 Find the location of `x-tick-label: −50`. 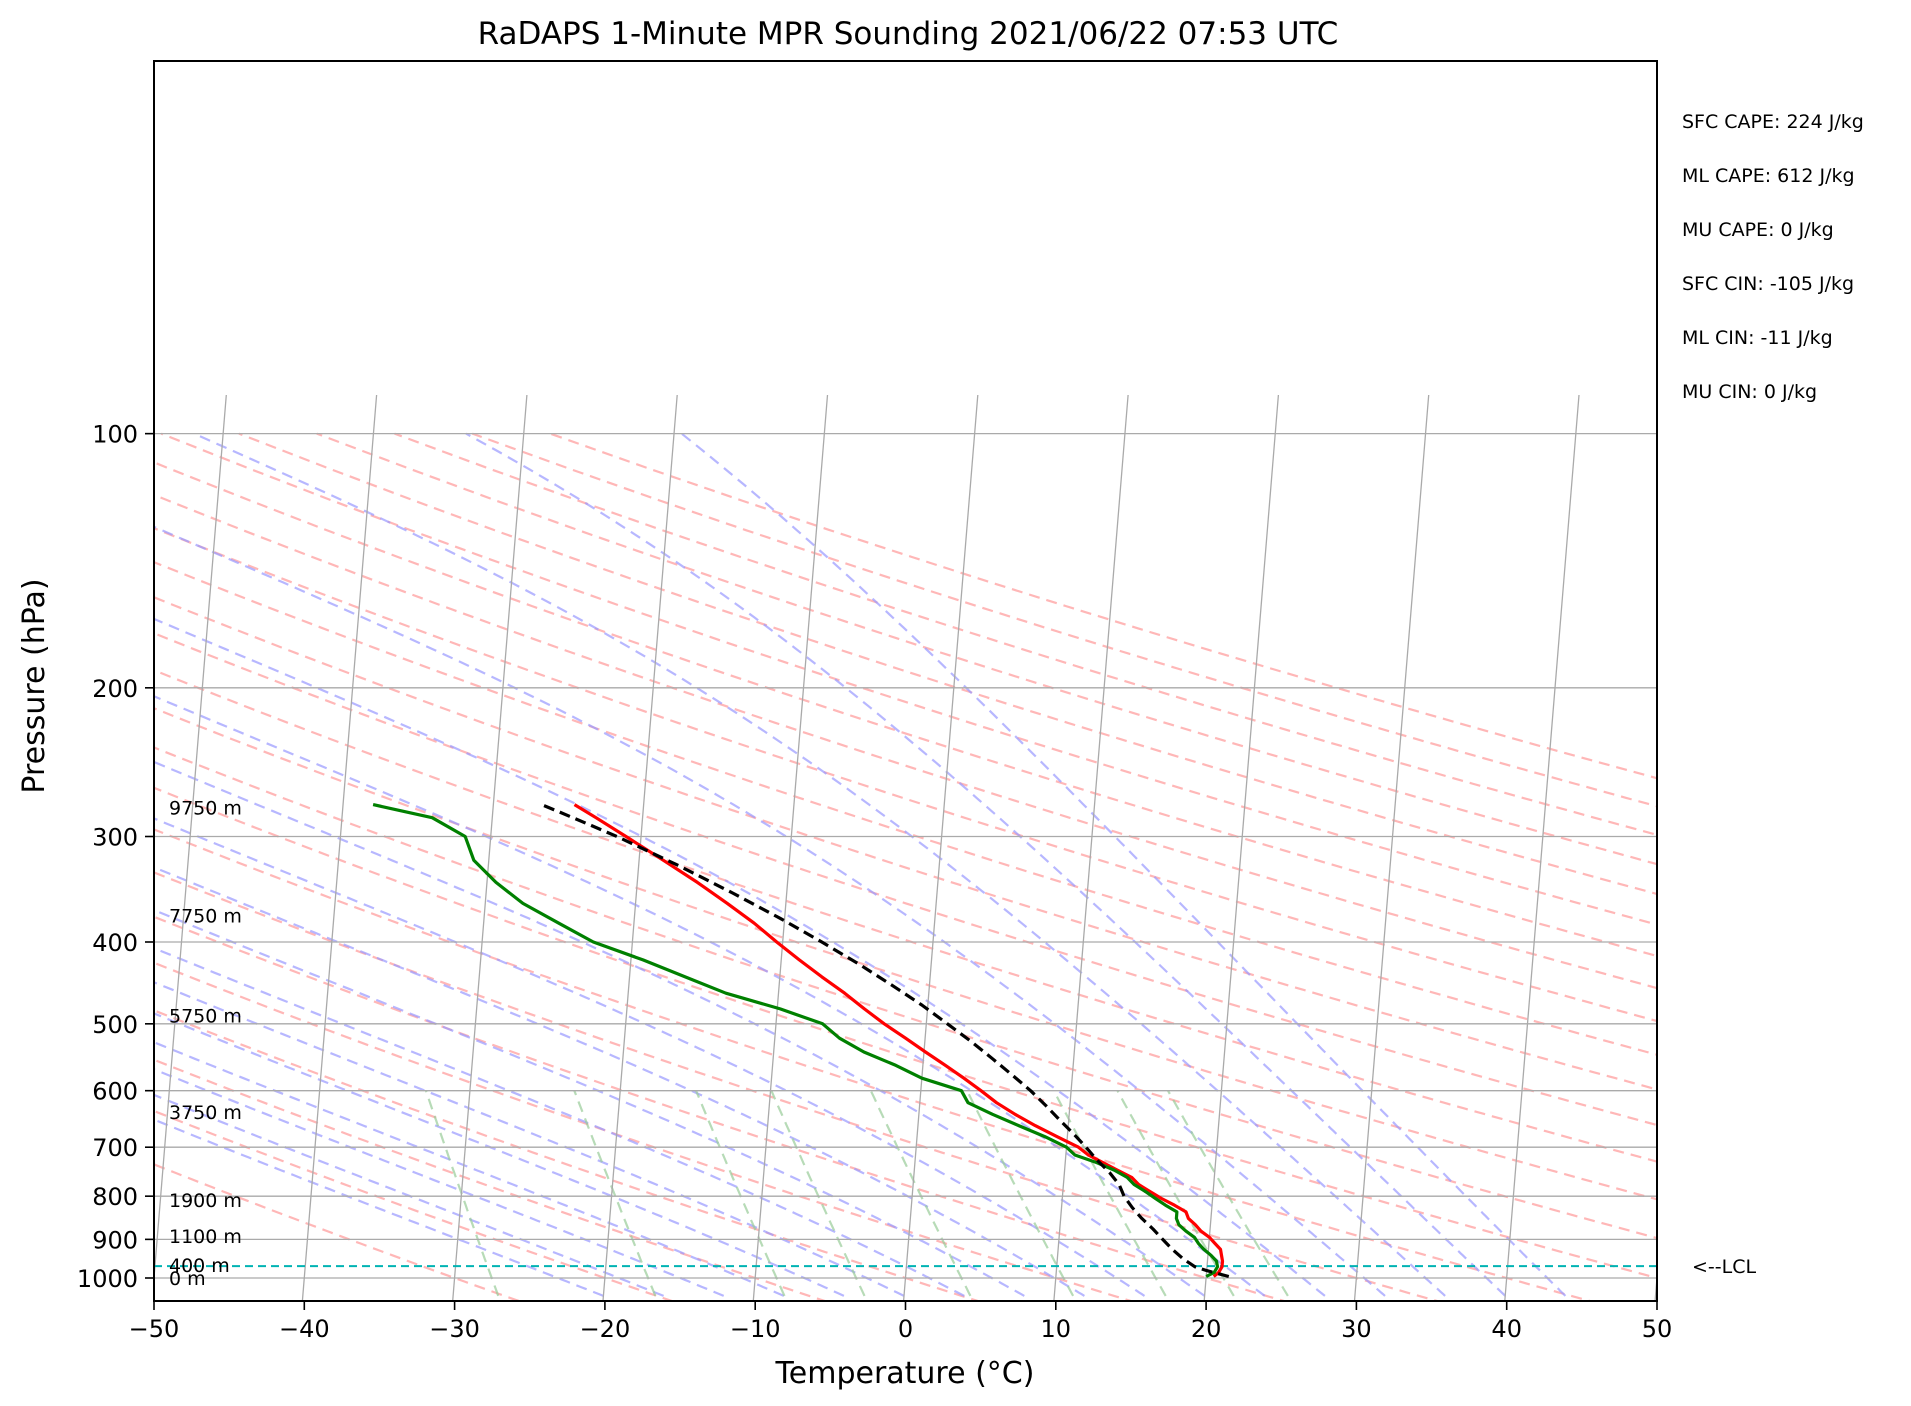

x-tick-label: −50 is located at coordinates (154, 1329).